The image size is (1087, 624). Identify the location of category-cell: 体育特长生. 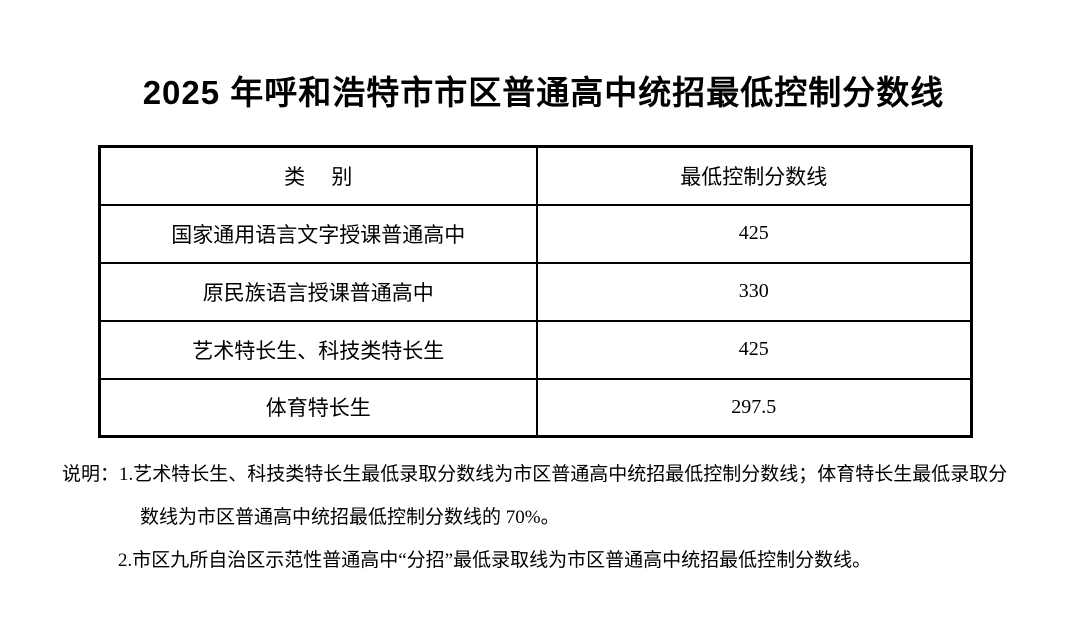
(318, 407).